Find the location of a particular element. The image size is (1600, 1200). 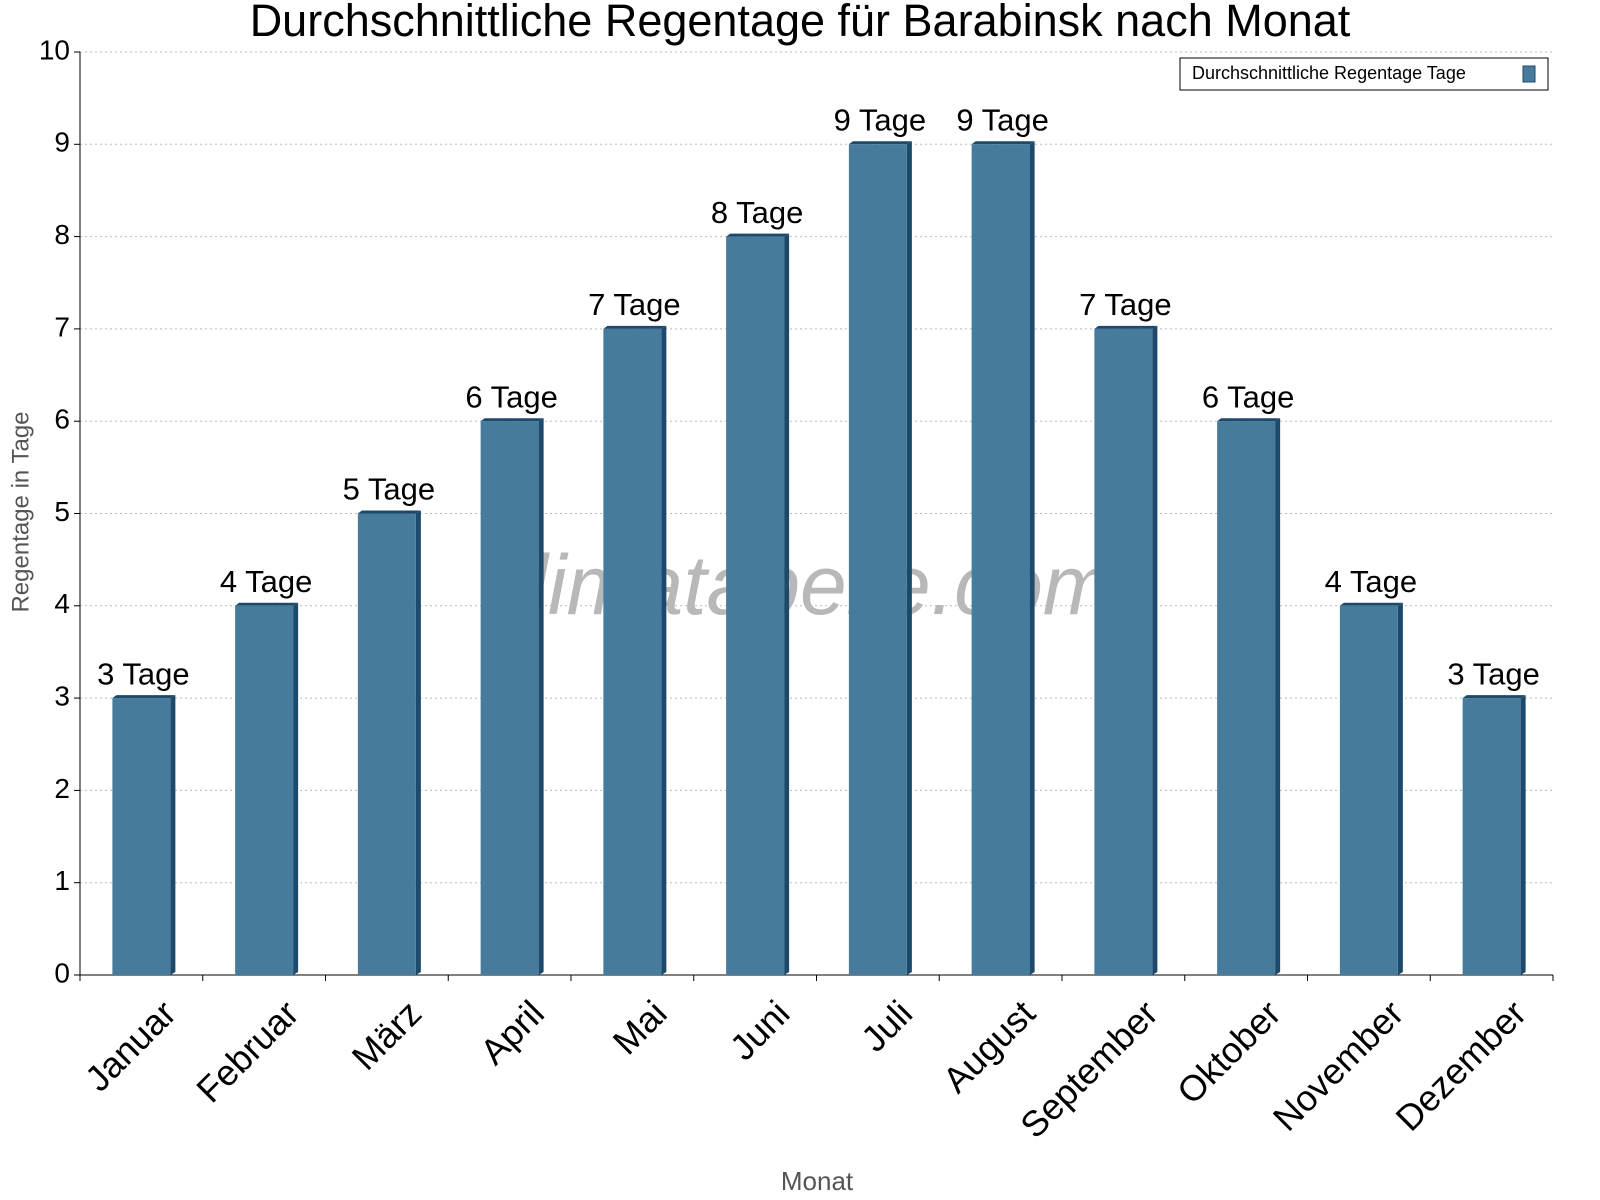

y-axis-label: Regentage in Tage is located at coordinates (20, 511).